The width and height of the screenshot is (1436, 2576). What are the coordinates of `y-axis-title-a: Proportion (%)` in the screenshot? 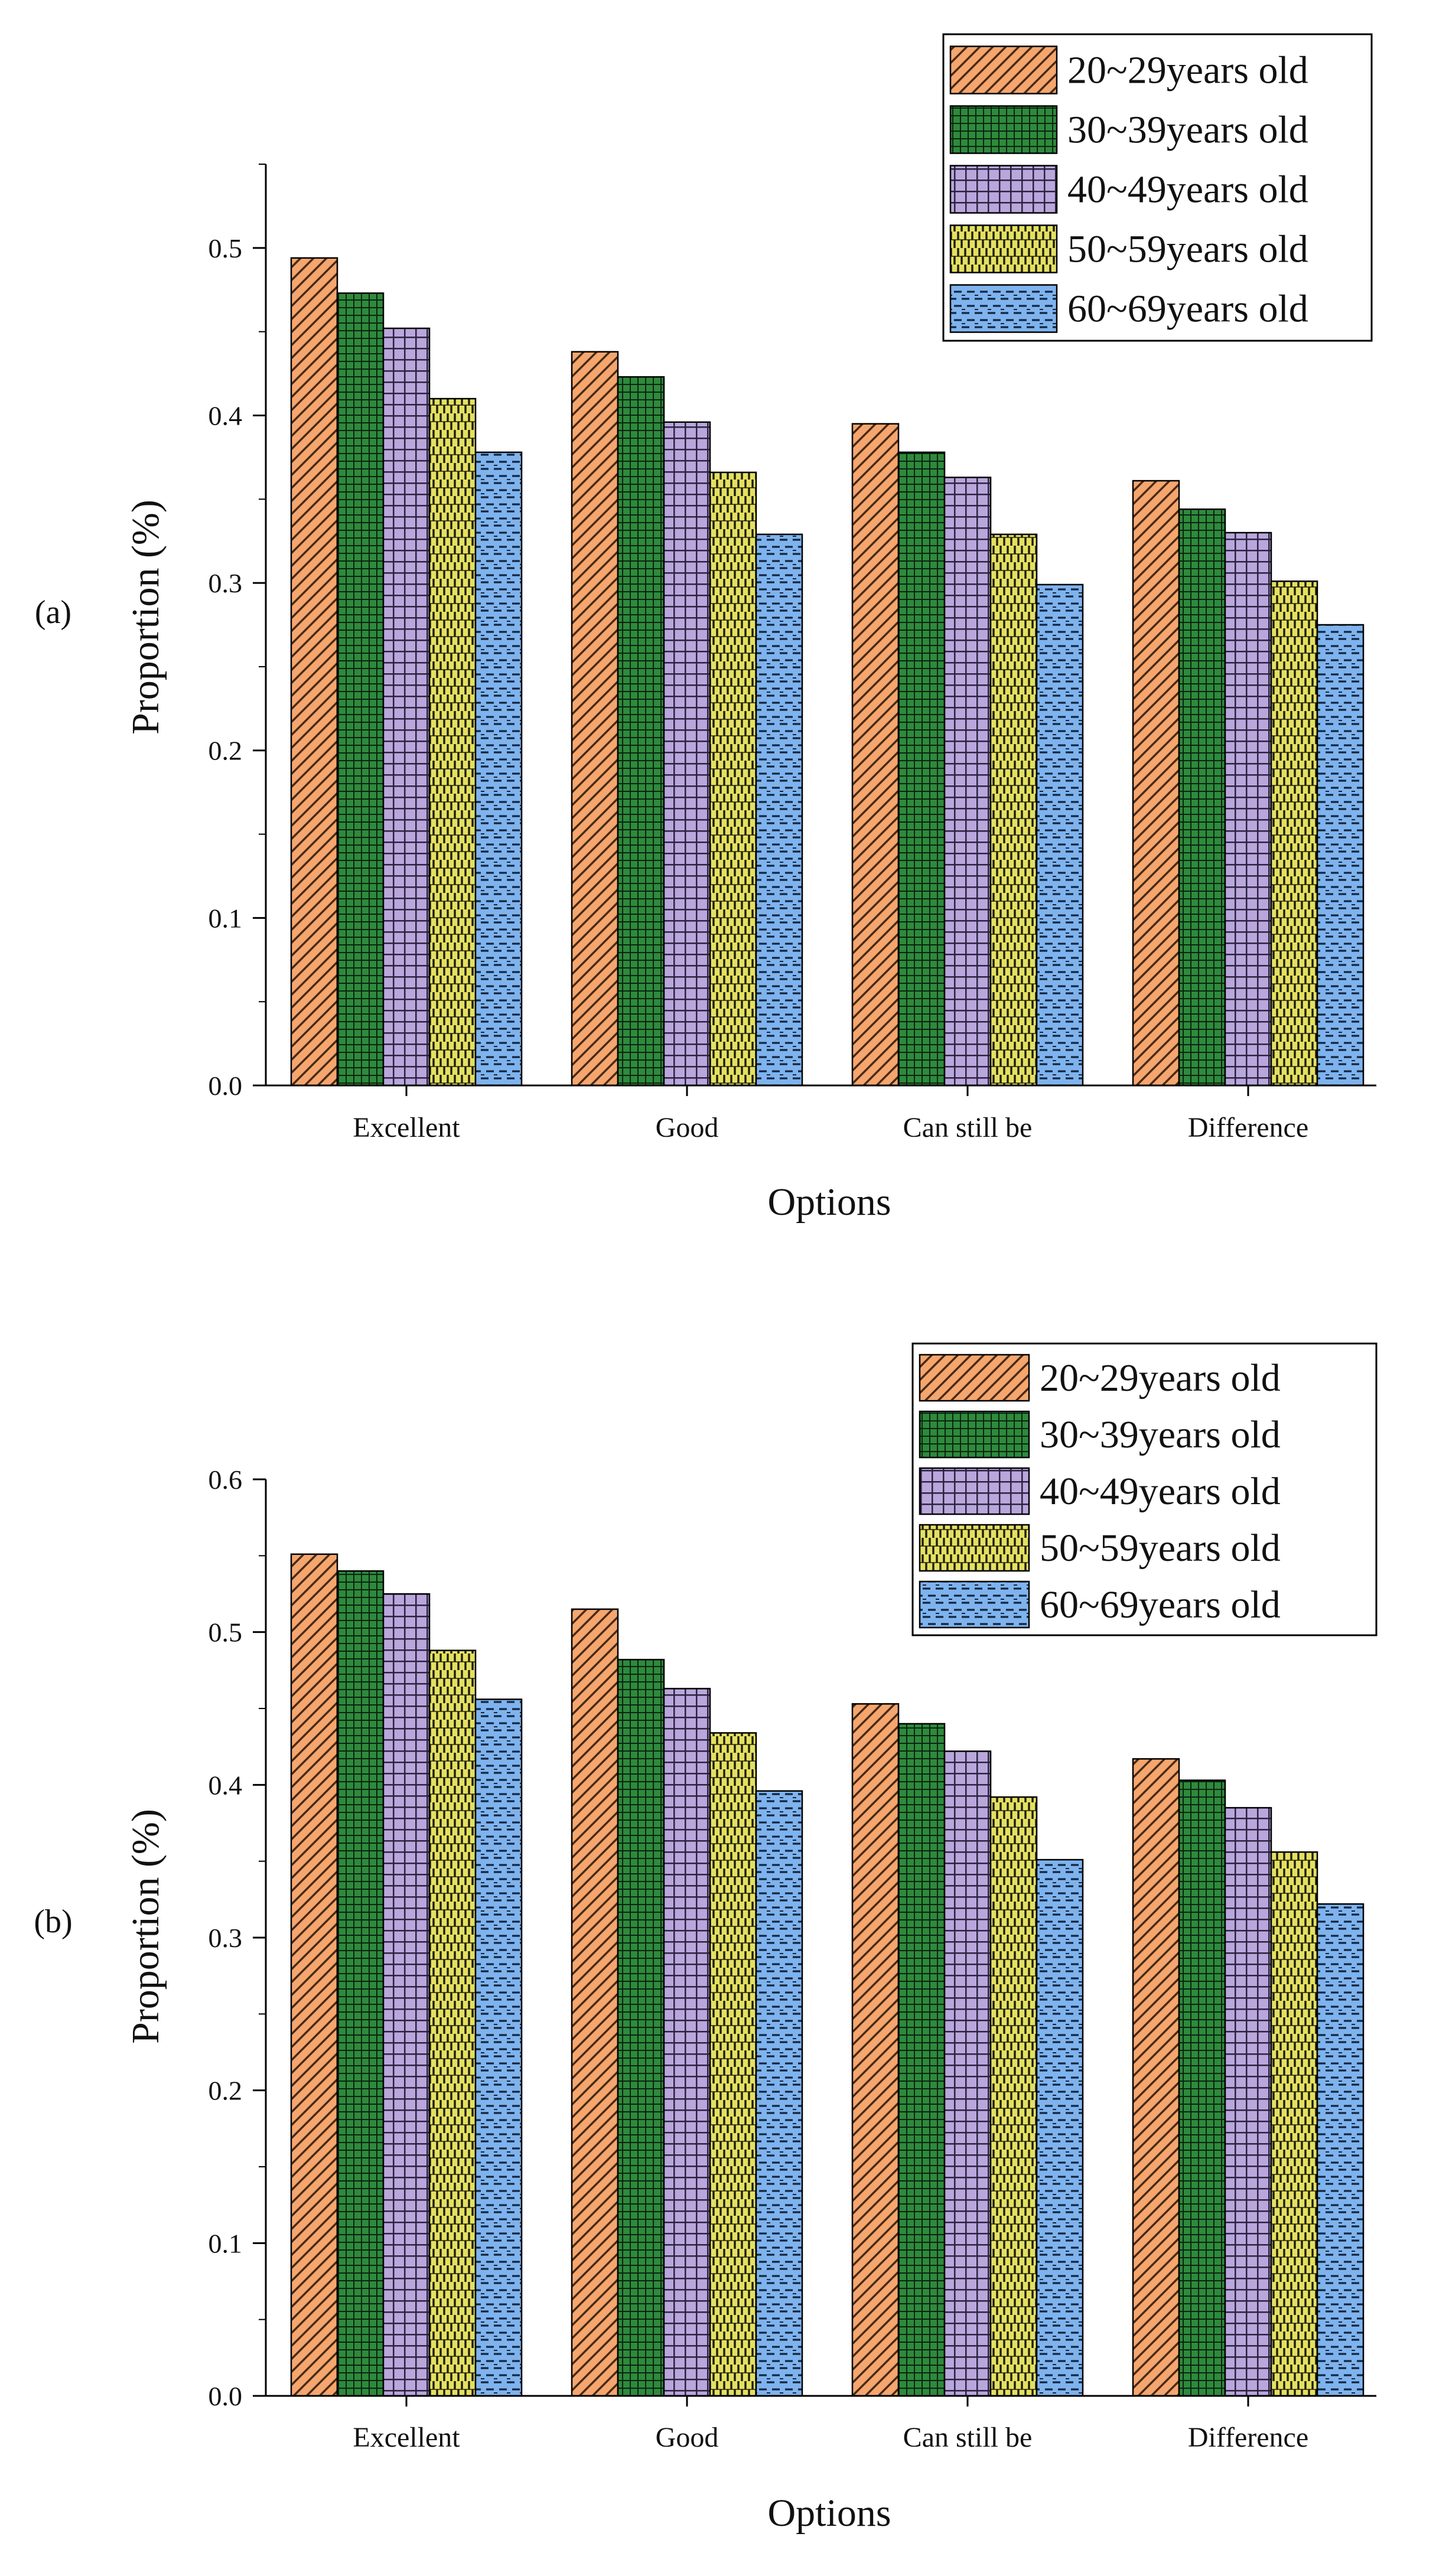 It's located at (145, 617).